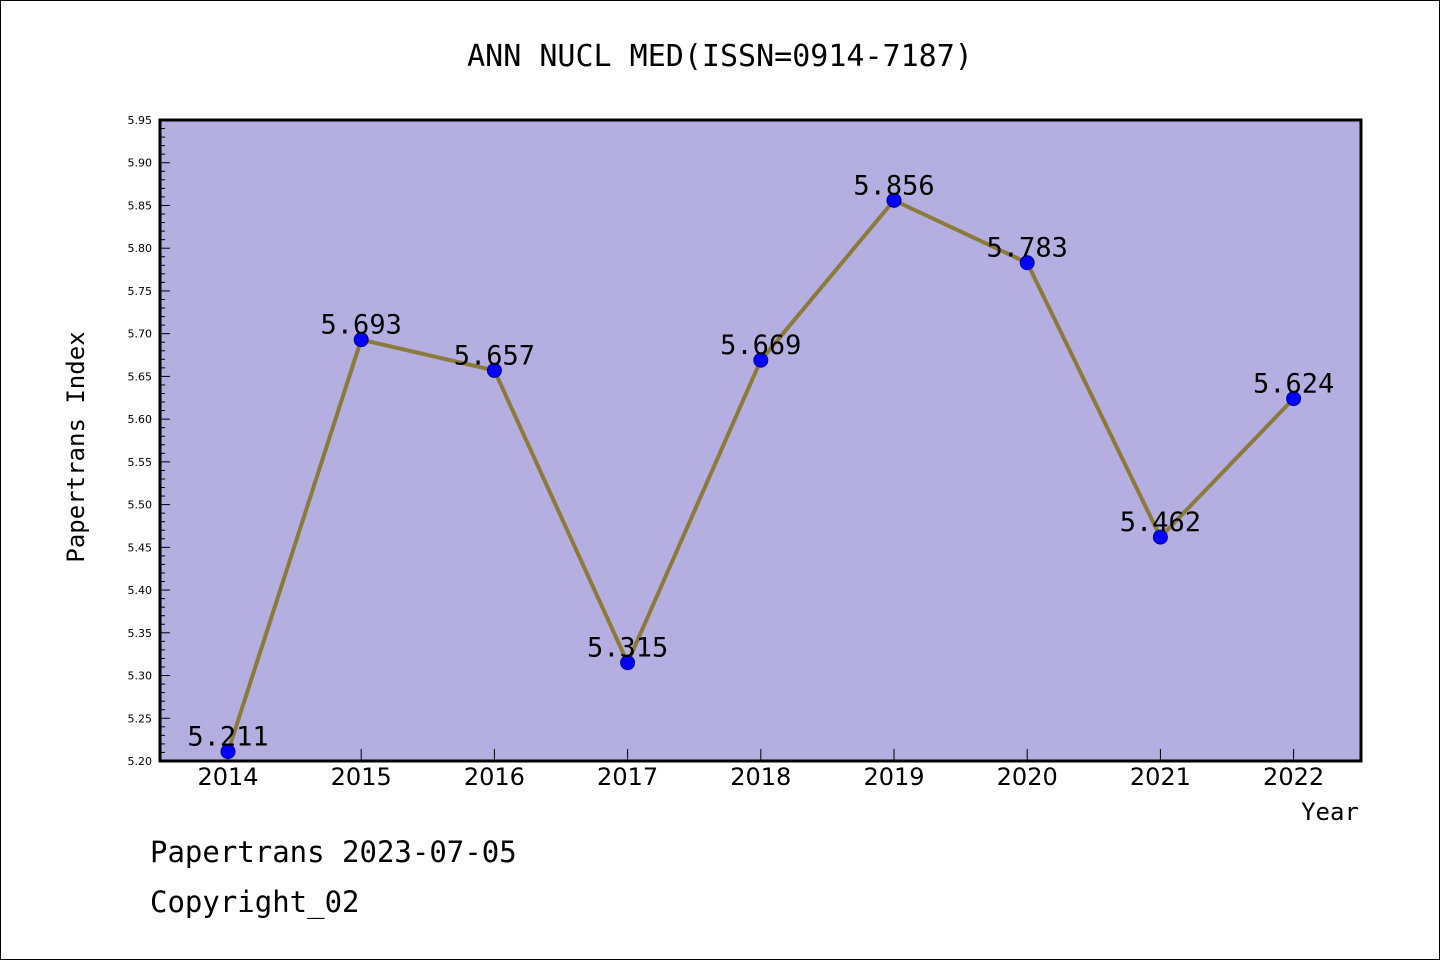 Image resolution: width=1440 pixels, height=960 pixels. I want to click on data-label: 5.783, so click(1027, 248).